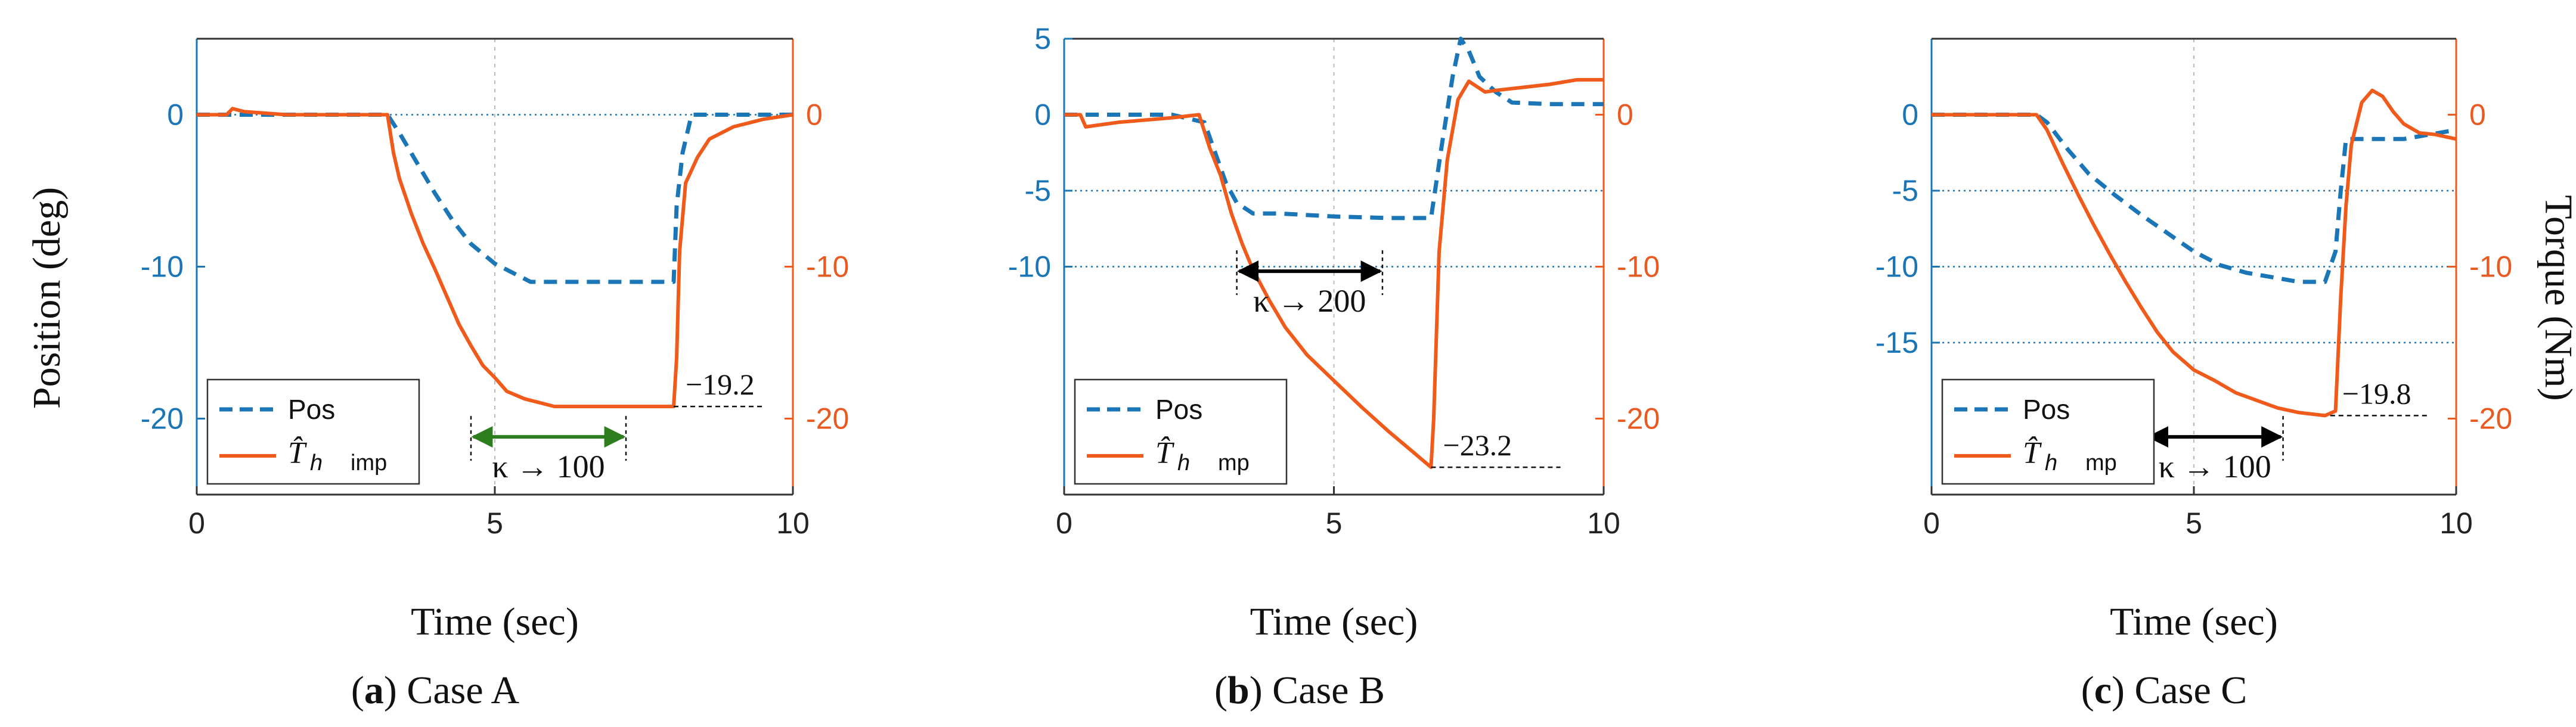  Describe the element at coordinates (162, 419) in the screenshot. I see `y-left-tick-label: -20` at that location.